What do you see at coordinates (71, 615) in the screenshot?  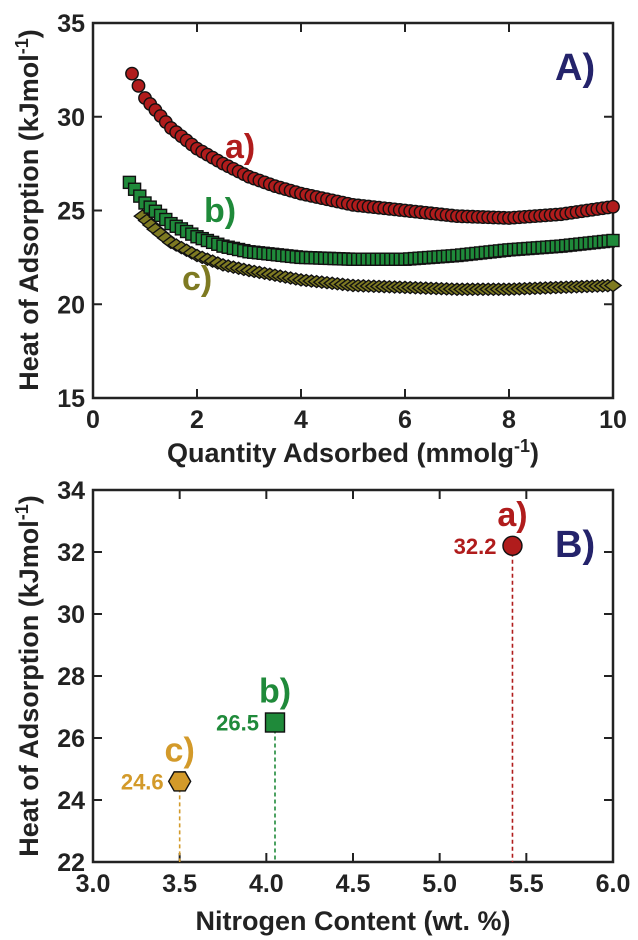 I see `panel-b-y-tick-label: 30` at bounding box center [71, 615].